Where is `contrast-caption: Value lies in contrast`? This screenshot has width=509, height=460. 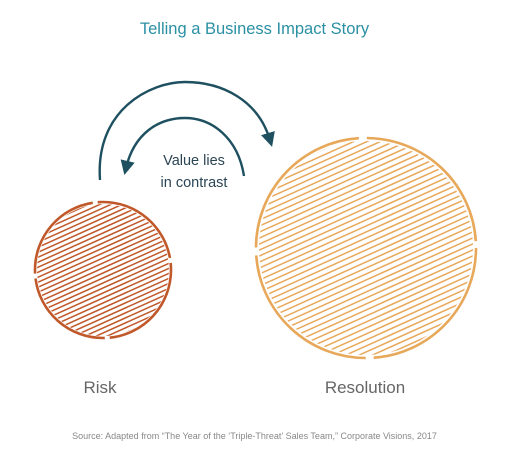
contrast-caption: Value lies in contrast is located at coordinates (194, 172).